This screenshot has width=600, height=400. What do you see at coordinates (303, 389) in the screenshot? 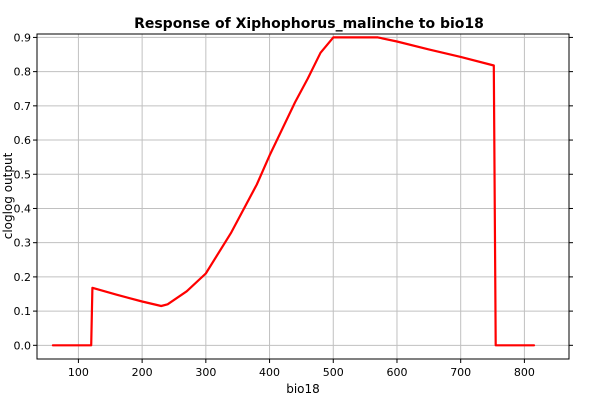
I see `x-axis-label: bio18` at bounding box center [303, 389].